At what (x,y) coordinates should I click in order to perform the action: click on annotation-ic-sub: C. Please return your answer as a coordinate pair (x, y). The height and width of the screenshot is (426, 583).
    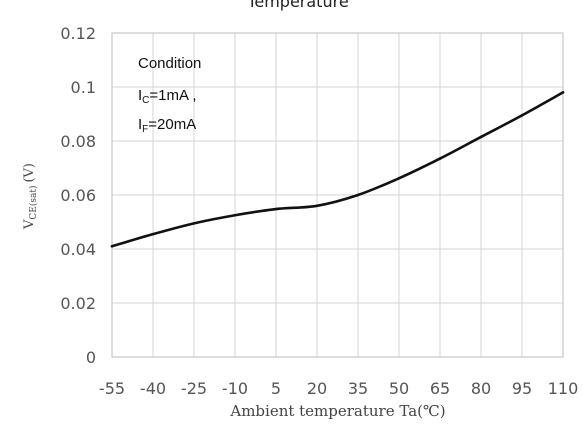
    Looking at the image, I should click on (145, 100).